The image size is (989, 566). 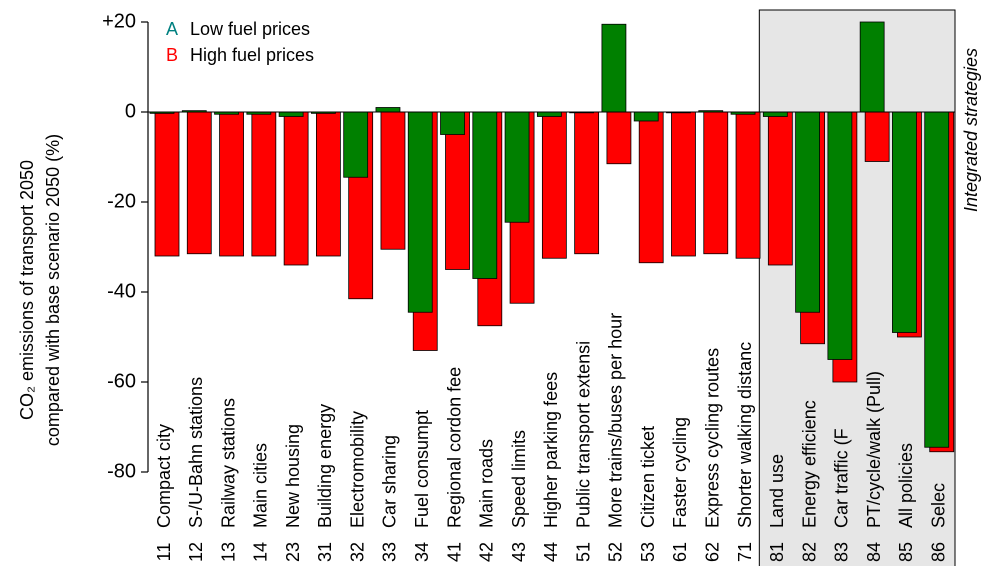 I want to click on category-code: 23, so click(x=293, y=552).